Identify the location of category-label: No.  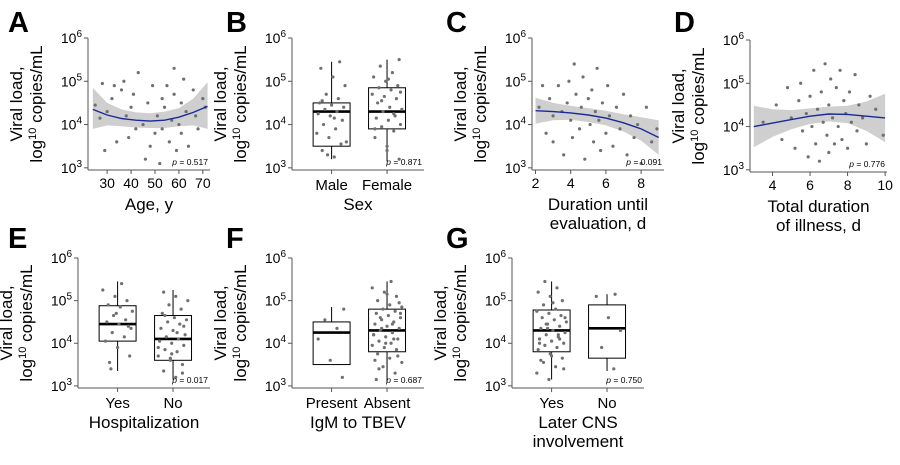
(172, 403).